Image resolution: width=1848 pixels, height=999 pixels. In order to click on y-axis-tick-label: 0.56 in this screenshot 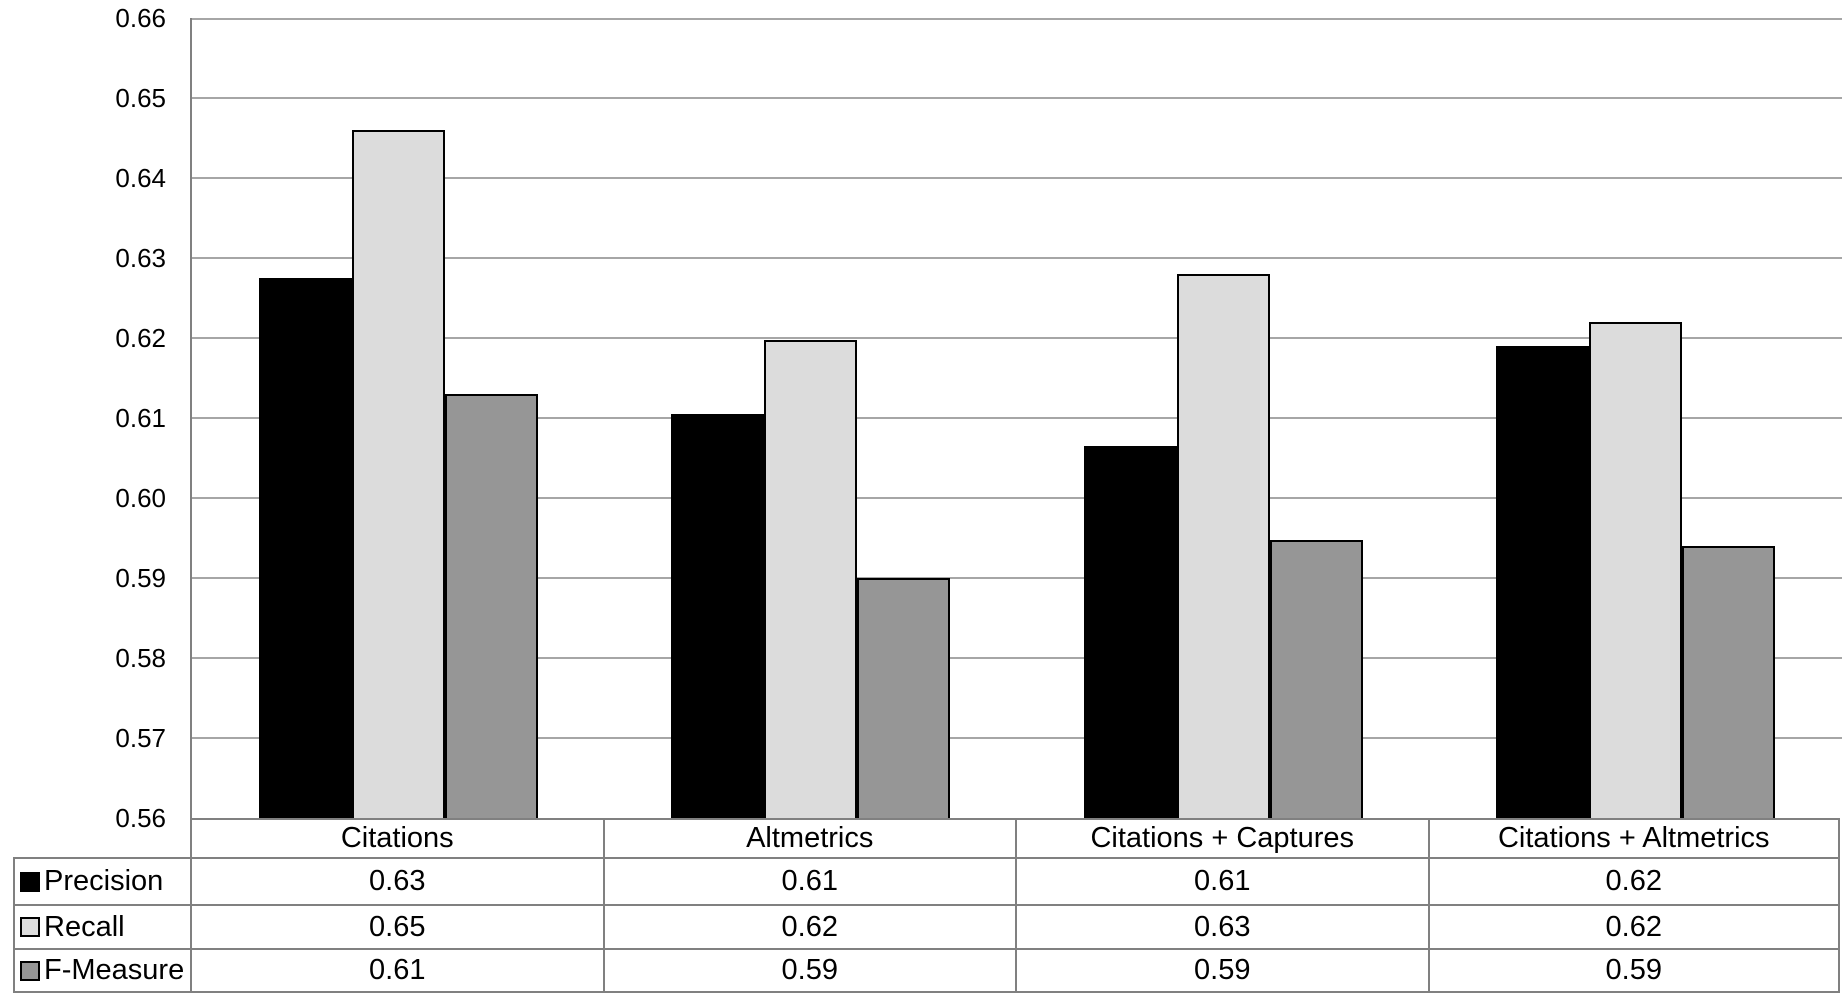, I will do `click(140, 818)`.